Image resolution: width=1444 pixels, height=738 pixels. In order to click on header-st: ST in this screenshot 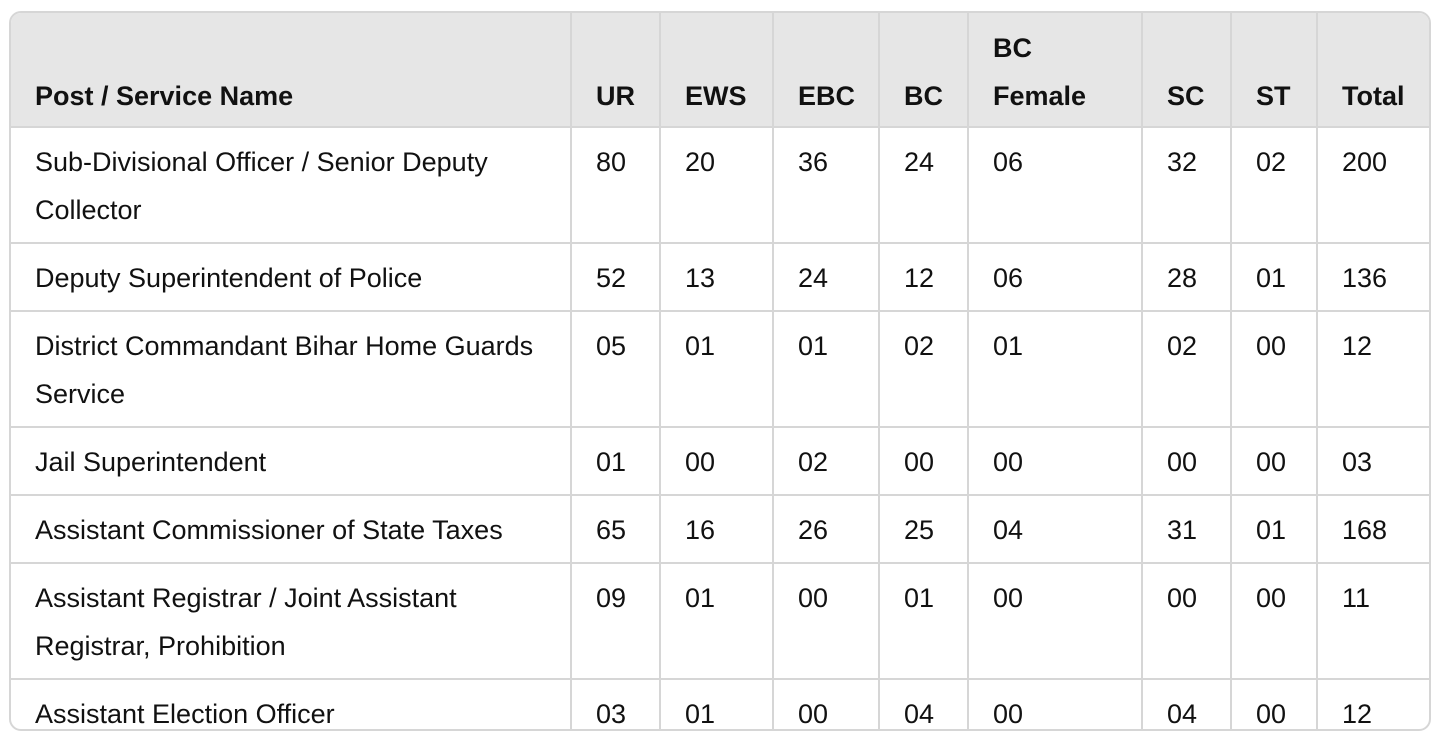, I will do `click(1274, 70)`.